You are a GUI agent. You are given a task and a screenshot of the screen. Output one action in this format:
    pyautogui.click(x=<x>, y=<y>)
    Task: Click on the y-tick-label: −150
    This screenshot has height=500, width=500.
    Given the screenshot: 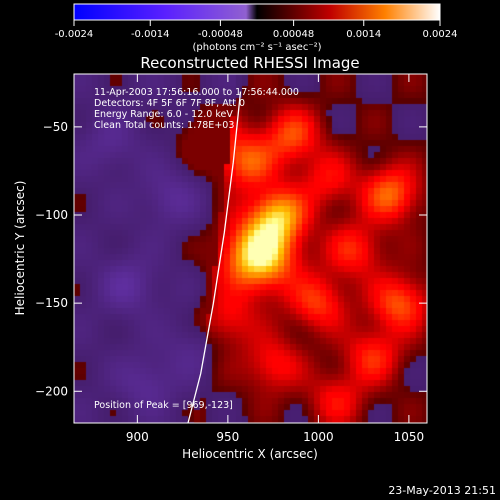 What is the action you would take?
    pyautogui.click(x=51, y=303)
    